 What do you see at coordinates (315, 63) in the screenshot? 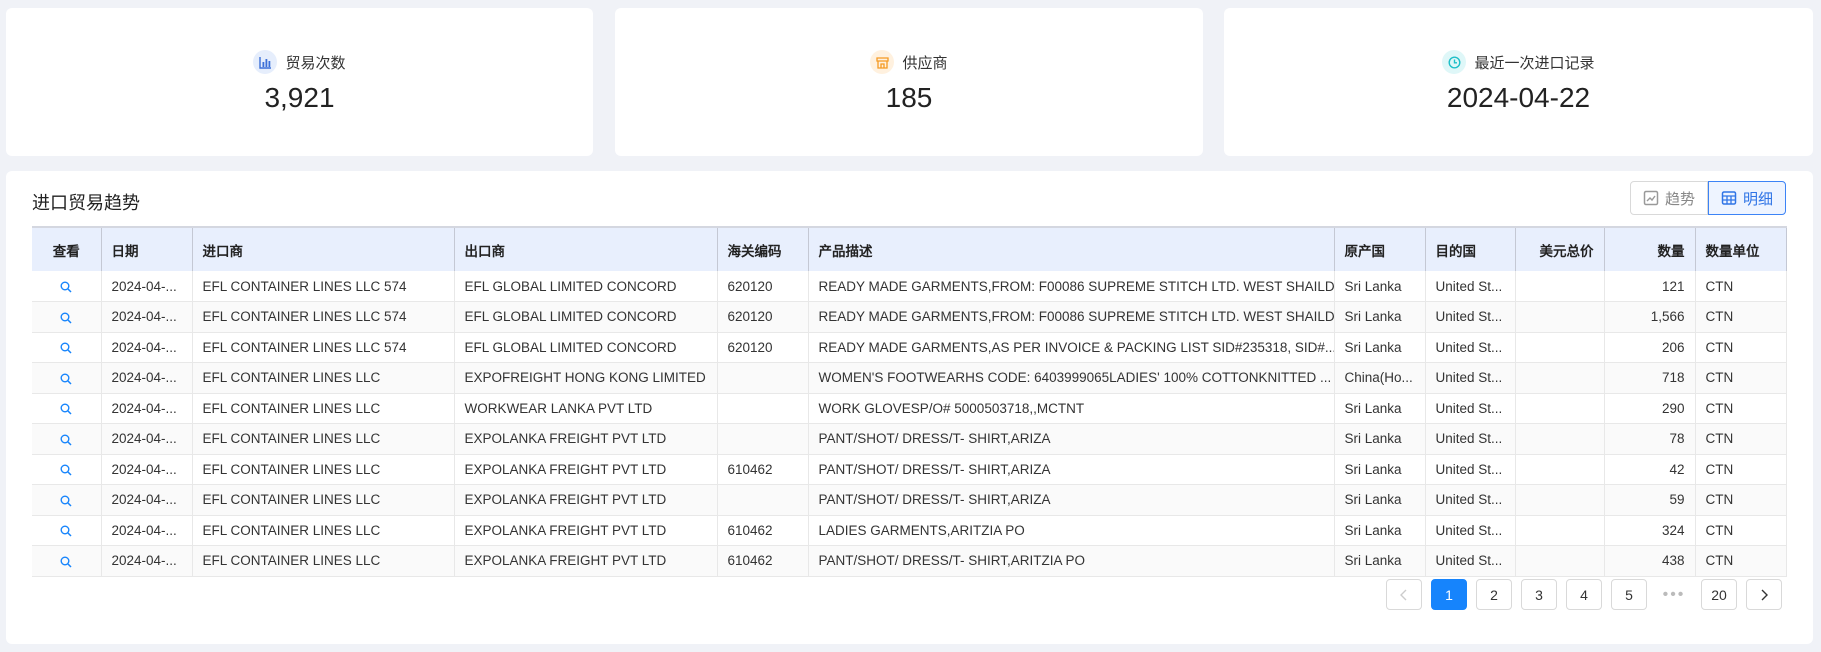
I see `stat-label: 贸易次数` at bounding box center [315, 63].